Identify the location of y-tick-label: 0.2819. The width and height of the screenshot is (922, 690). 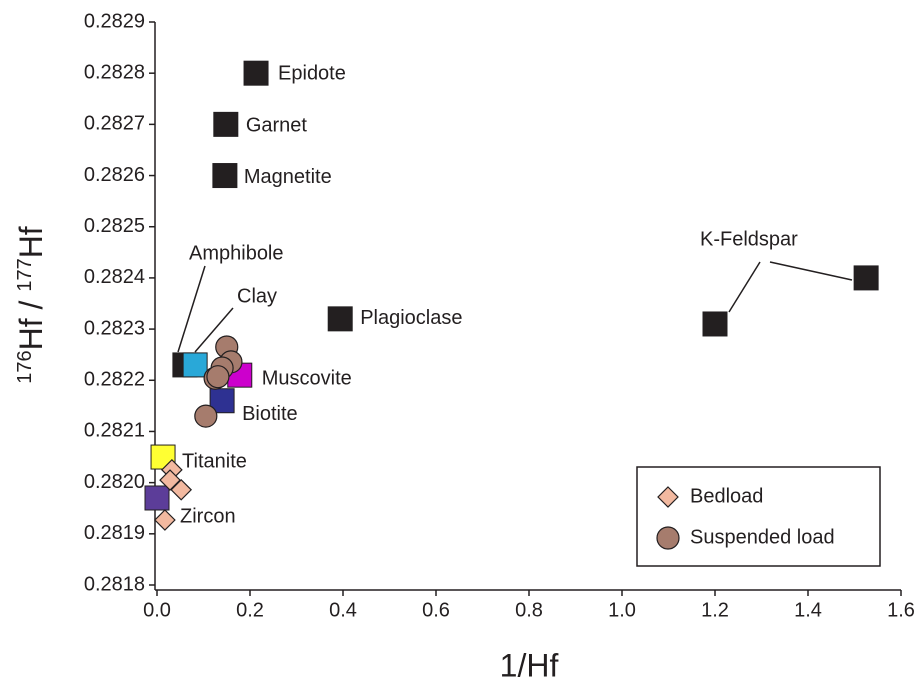
(114, 533).